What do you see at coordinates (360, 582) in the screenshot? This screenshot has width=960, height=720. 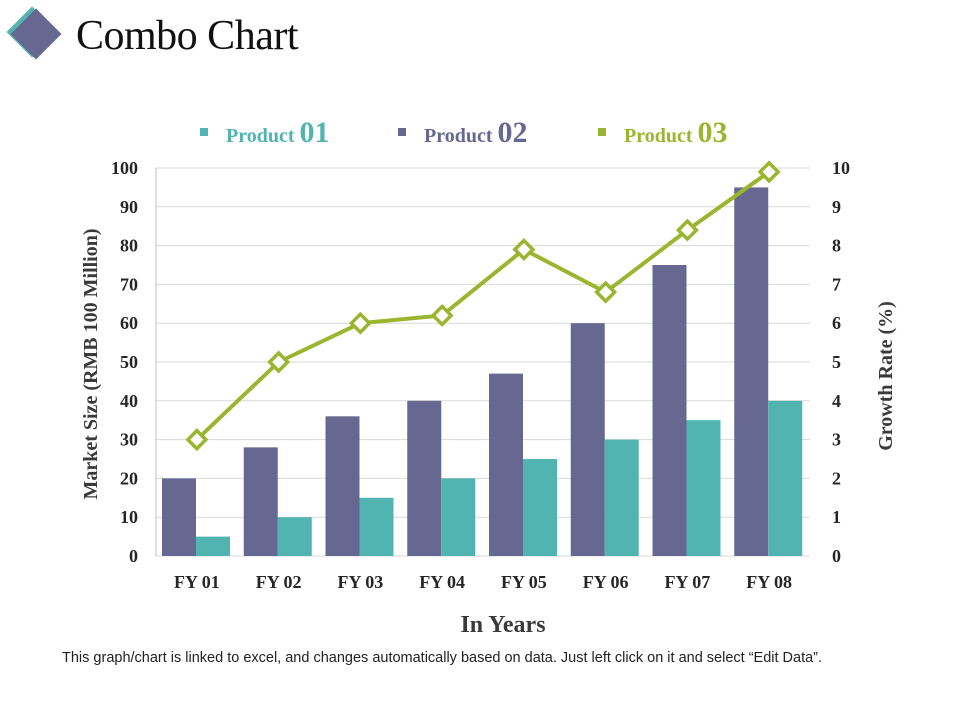 I see `x-tick-label: FY 03` at bounding box center [360, 582].